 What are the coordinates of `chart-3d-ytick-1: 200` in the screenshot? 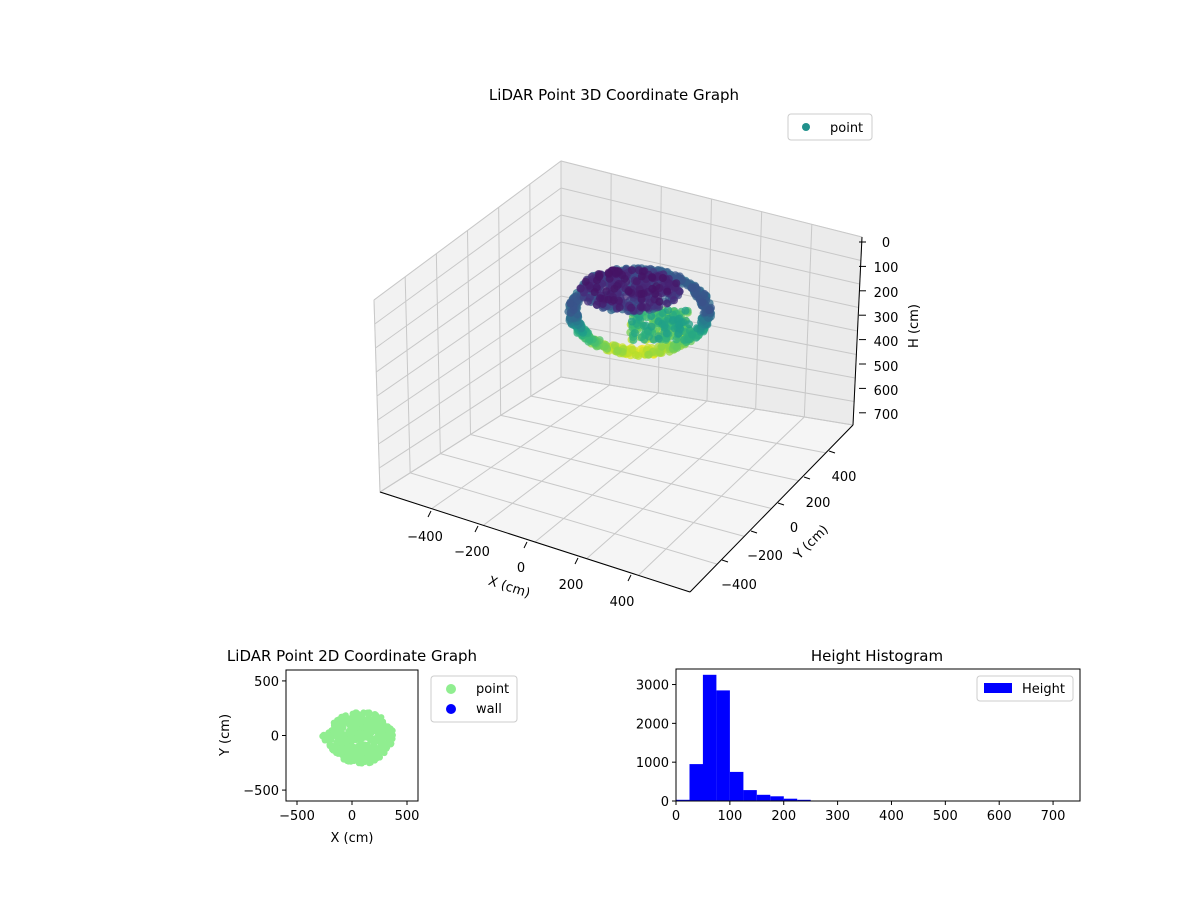 It's located at (818, 503).